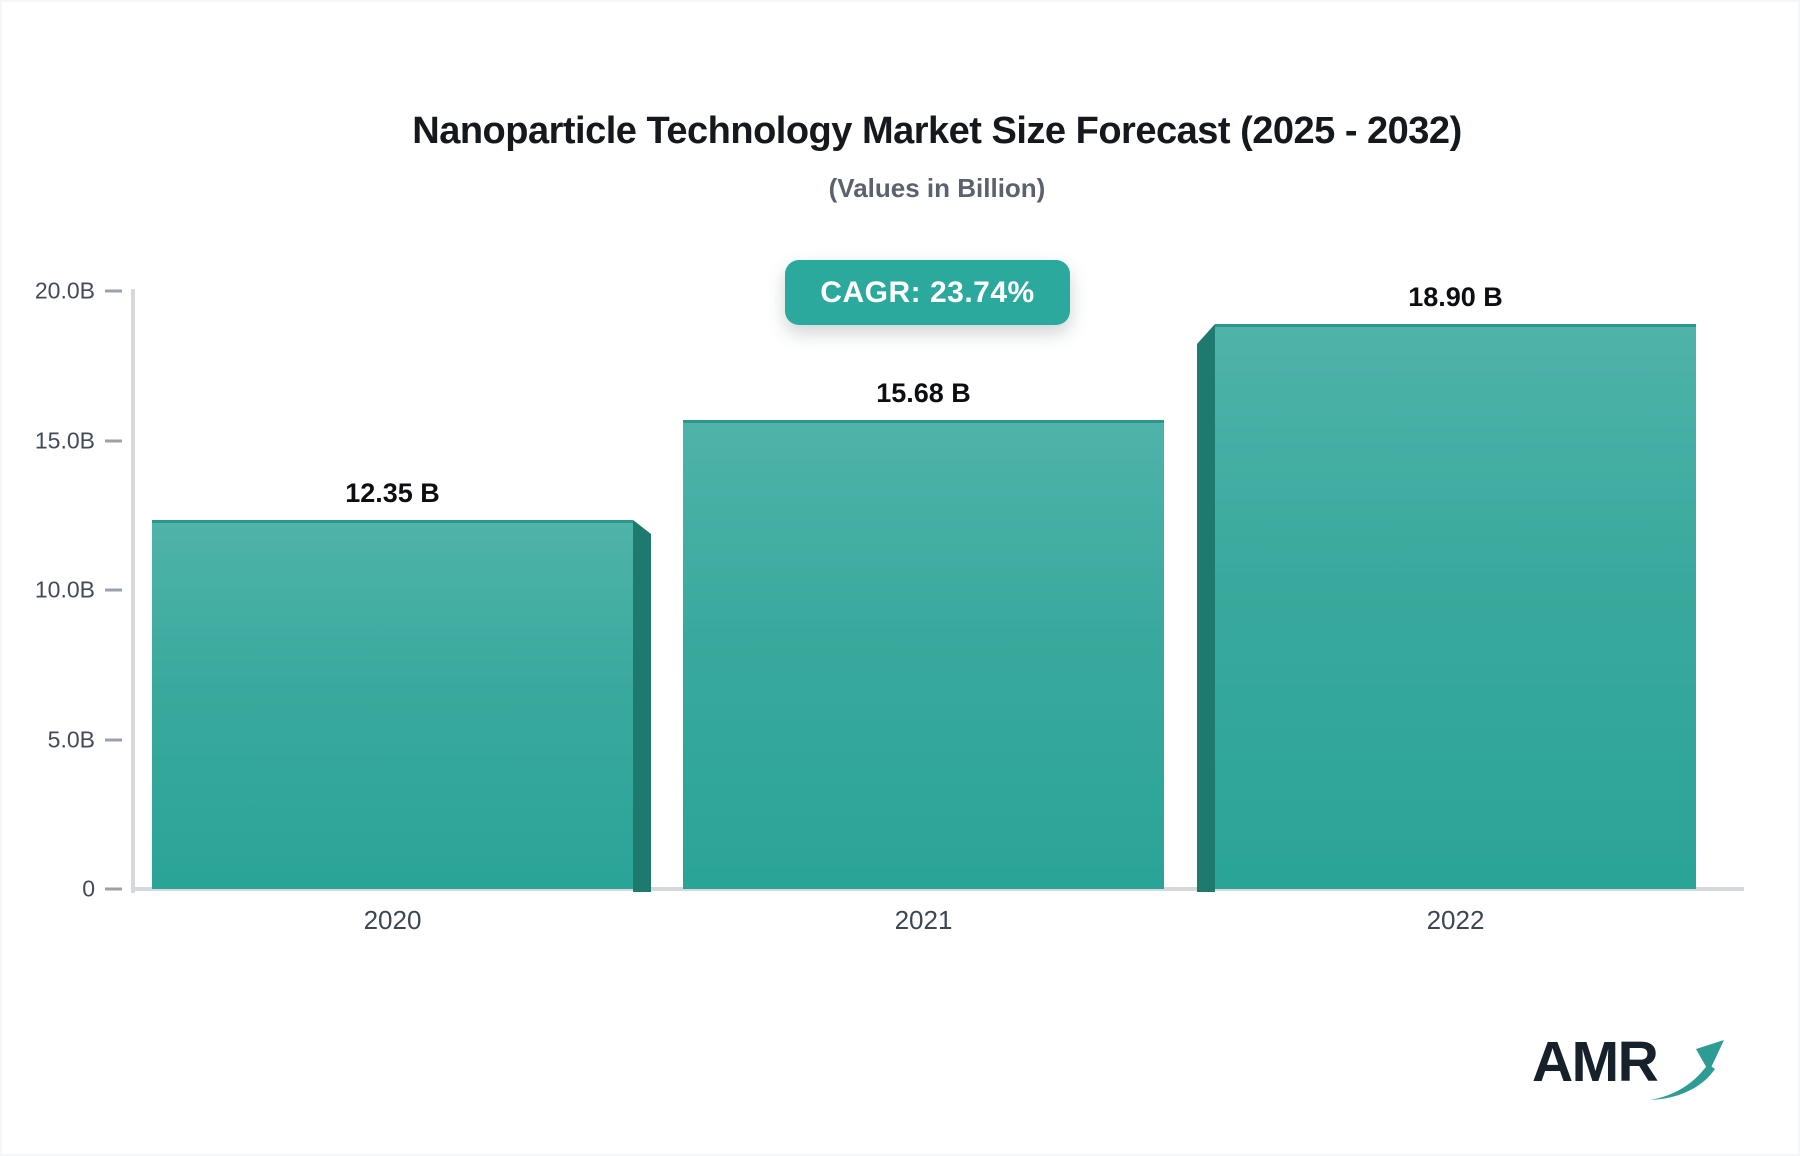 This screenshot has width=1800, height=1156. I want to click on x-category-label-2020: 2020, so click(392, 920).